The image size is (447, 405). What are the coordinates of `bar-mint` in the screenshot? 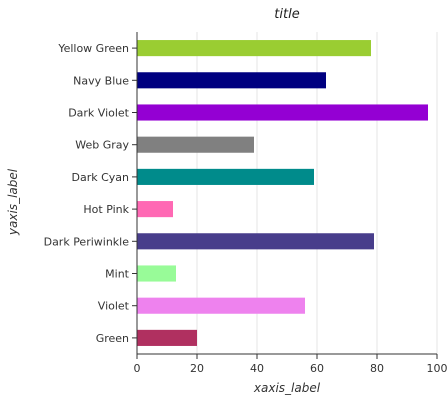 It's located at (156, 273).